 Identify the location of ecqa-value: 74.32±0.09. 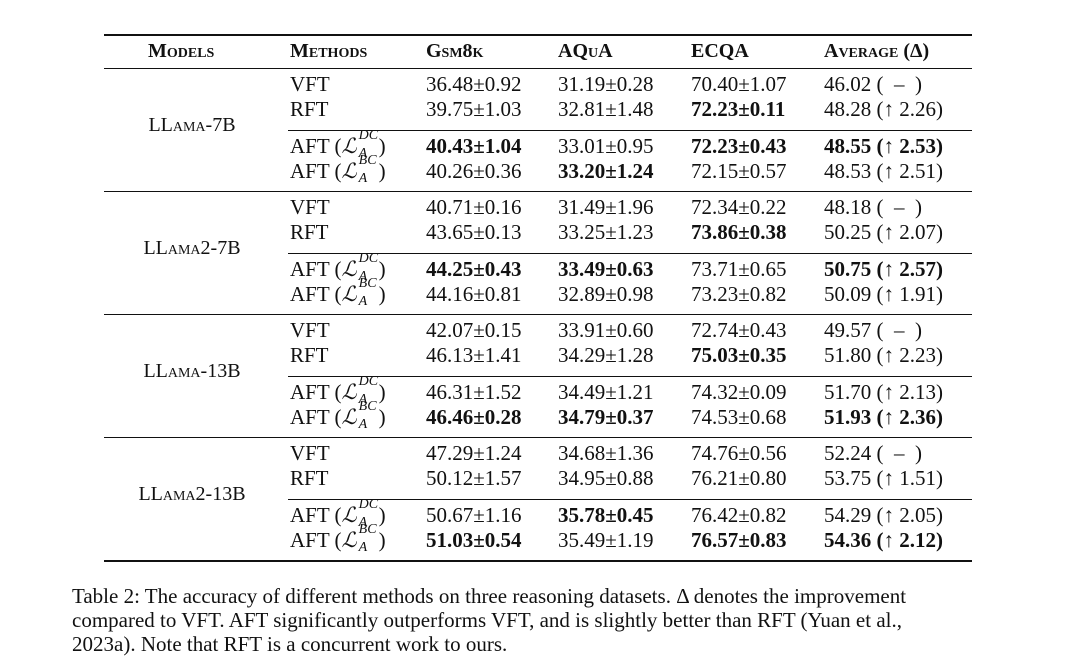
(739, 392).